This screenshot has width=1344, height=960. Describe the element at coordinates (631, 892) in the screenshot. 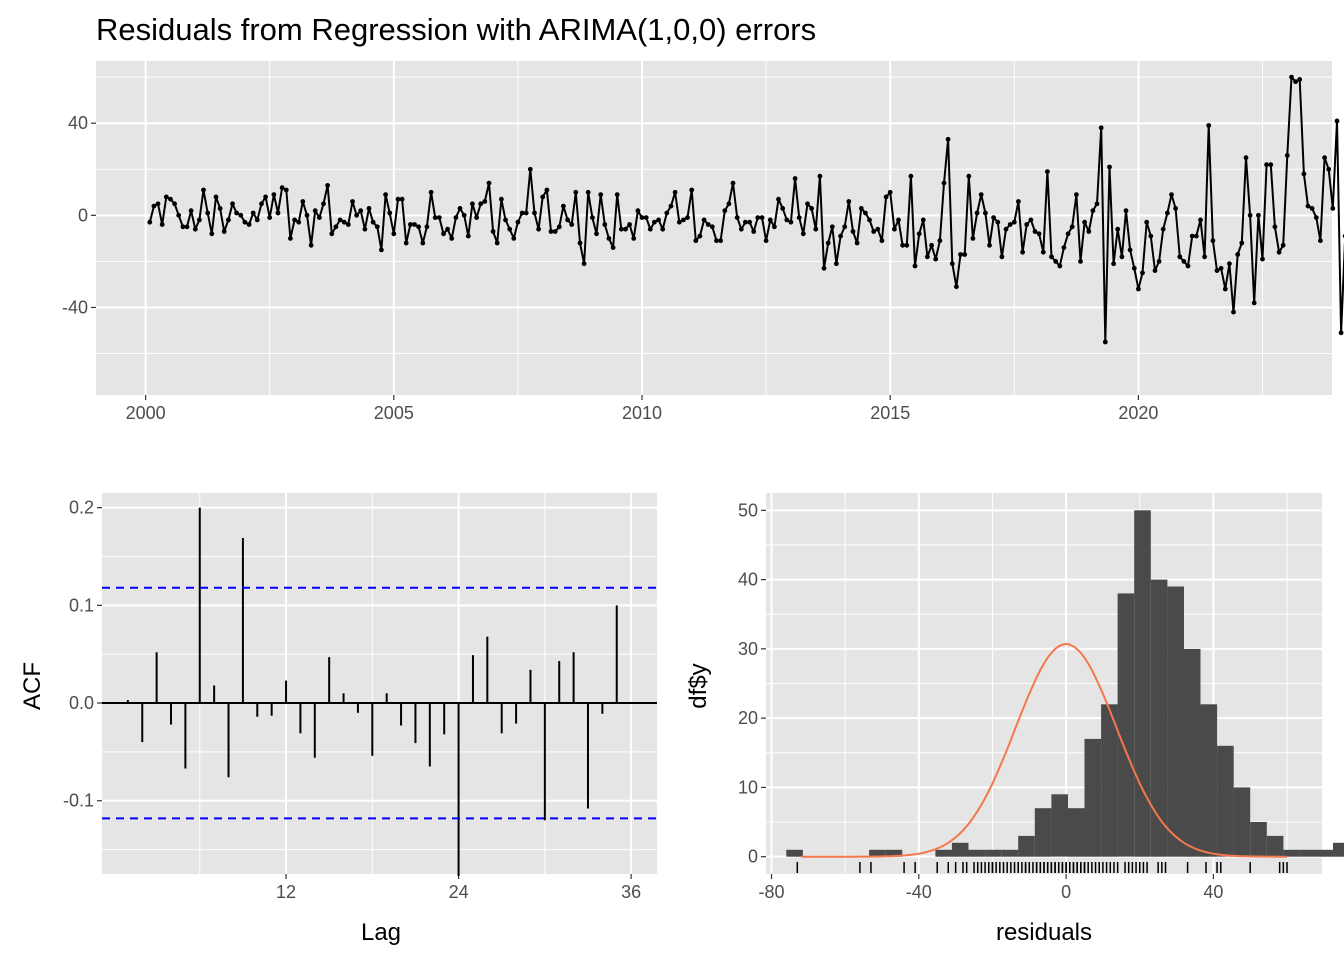

I see `acf-x-tick-label: 36` at that location.